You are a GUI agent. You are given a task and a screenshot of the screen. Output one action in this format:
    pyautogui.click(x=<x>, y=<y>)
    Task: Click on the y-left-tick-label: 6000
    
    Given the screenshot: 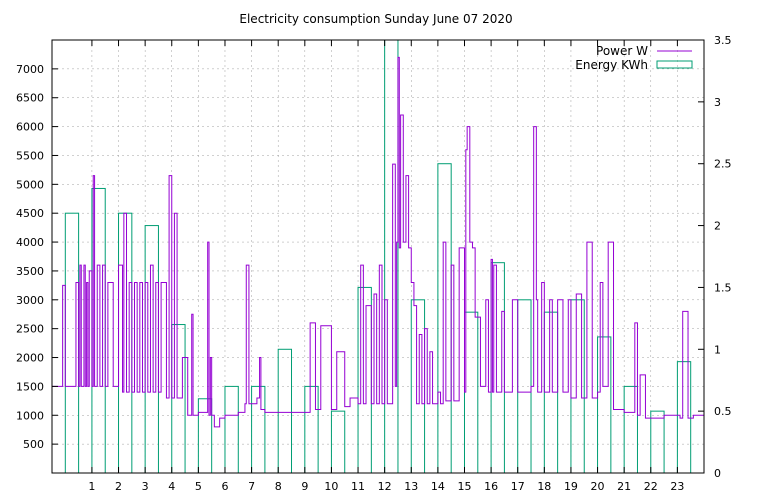 What is the action you would take?
    pyautogui.click(x=30, y=127)
    